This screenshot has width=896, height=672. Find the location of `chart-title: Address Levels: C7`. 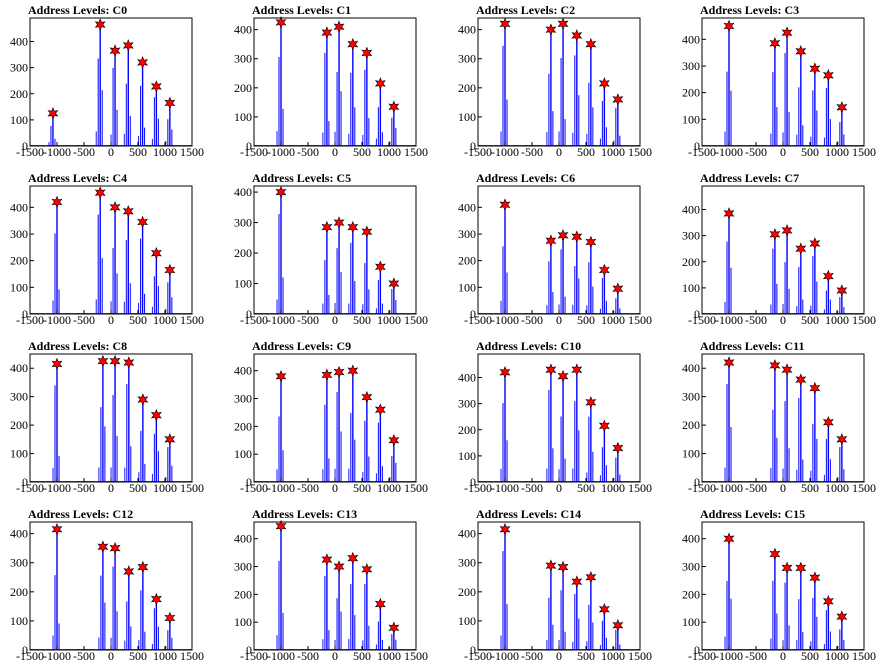

chart-title: Address Levels: C7 is located at coordinates (749, 178).